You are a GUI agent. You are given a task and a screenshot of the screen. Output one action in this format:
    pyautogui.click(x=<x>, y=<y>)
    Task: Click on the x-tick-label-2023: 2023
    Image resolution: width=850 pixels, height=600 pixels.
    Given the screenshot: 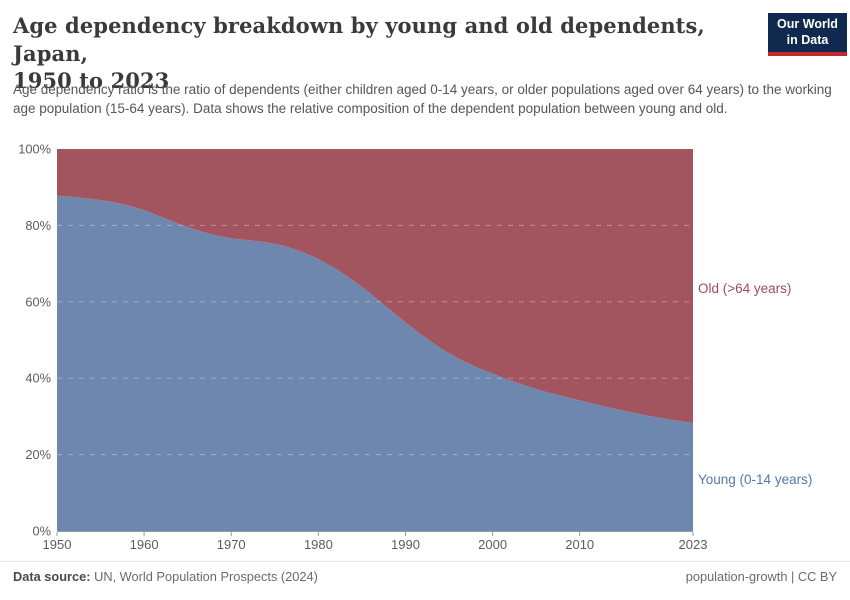 What is the action you would take?
    pyautogui.click(x=693, y=544)
    